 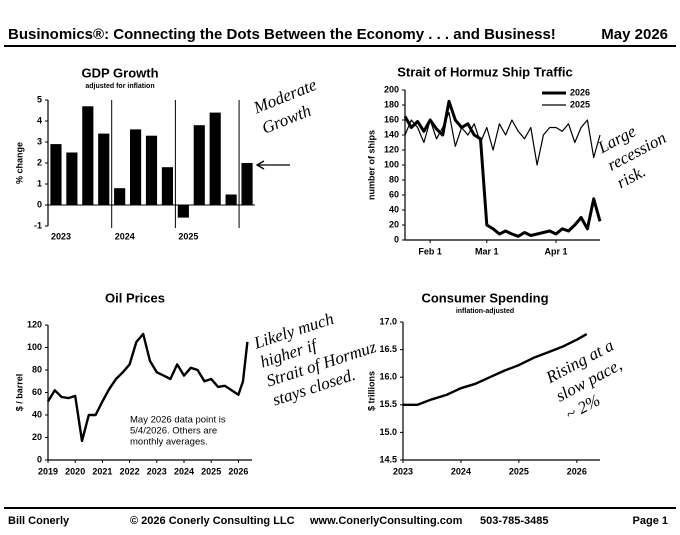 What do you see at coordinates (430, 251) in the screenshot?
I see `x-tick-label: Feb 1` at bounding box center [430, 251].